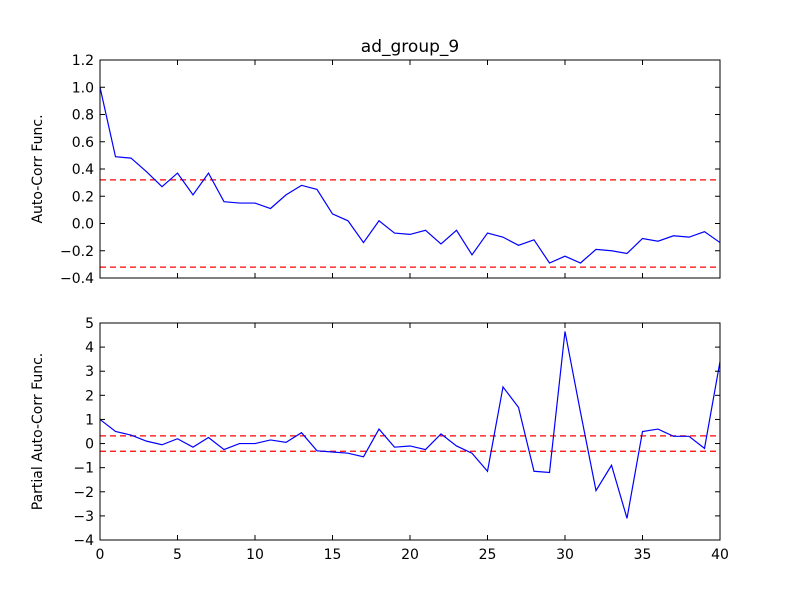 Image resolution: width=800 pixels, height=600 pixels. Describe the element at coordinates (410, 555) in the screenshot. I see `x-tick-label: 20` at that location.